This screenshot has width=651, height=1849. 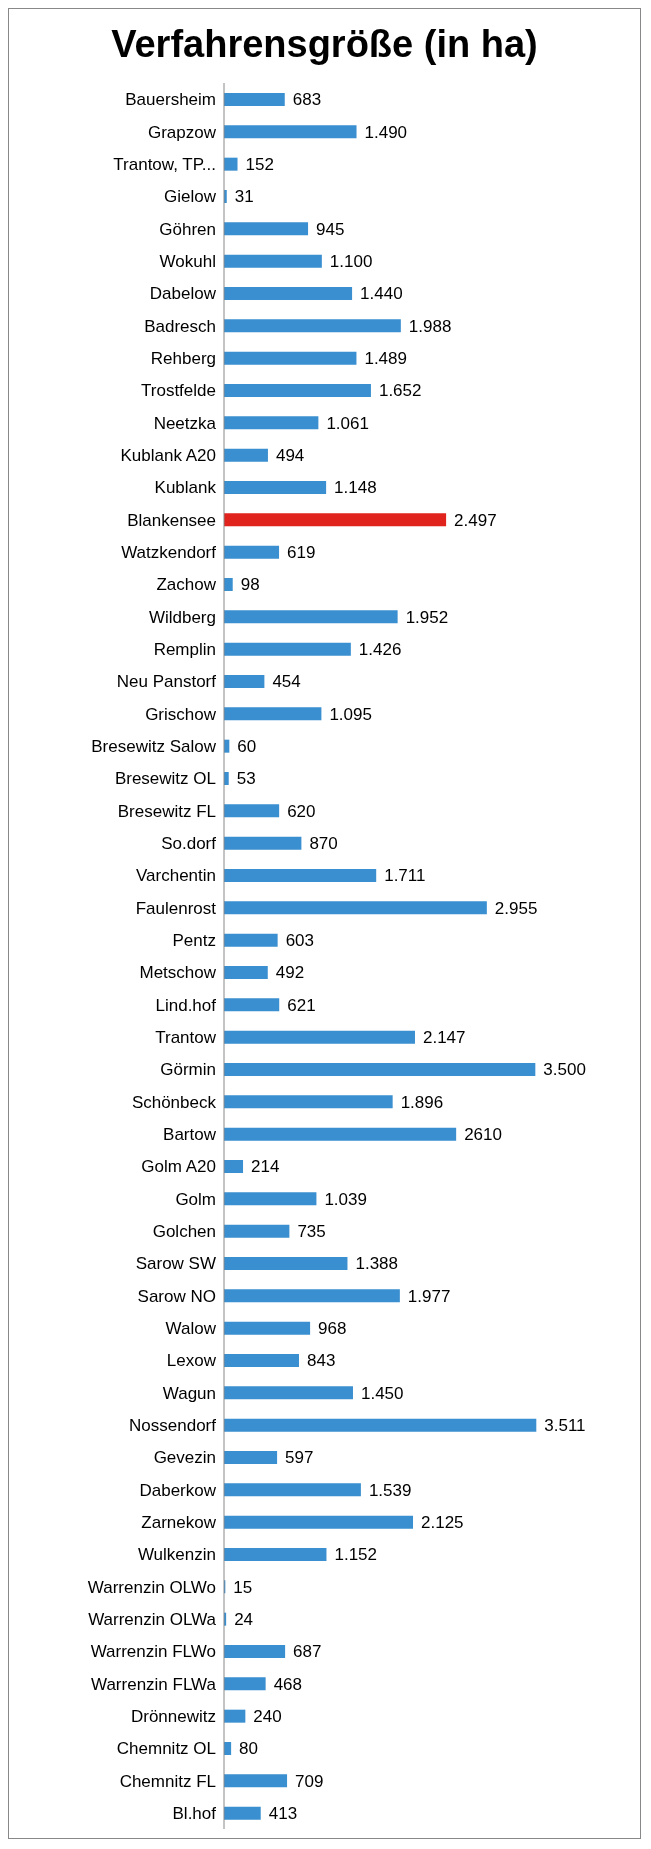 What do you see at coordinates (176, 908) in the screenshot?
I see `y-tick-label: Faulenrost` at bounding box center [176, 908].